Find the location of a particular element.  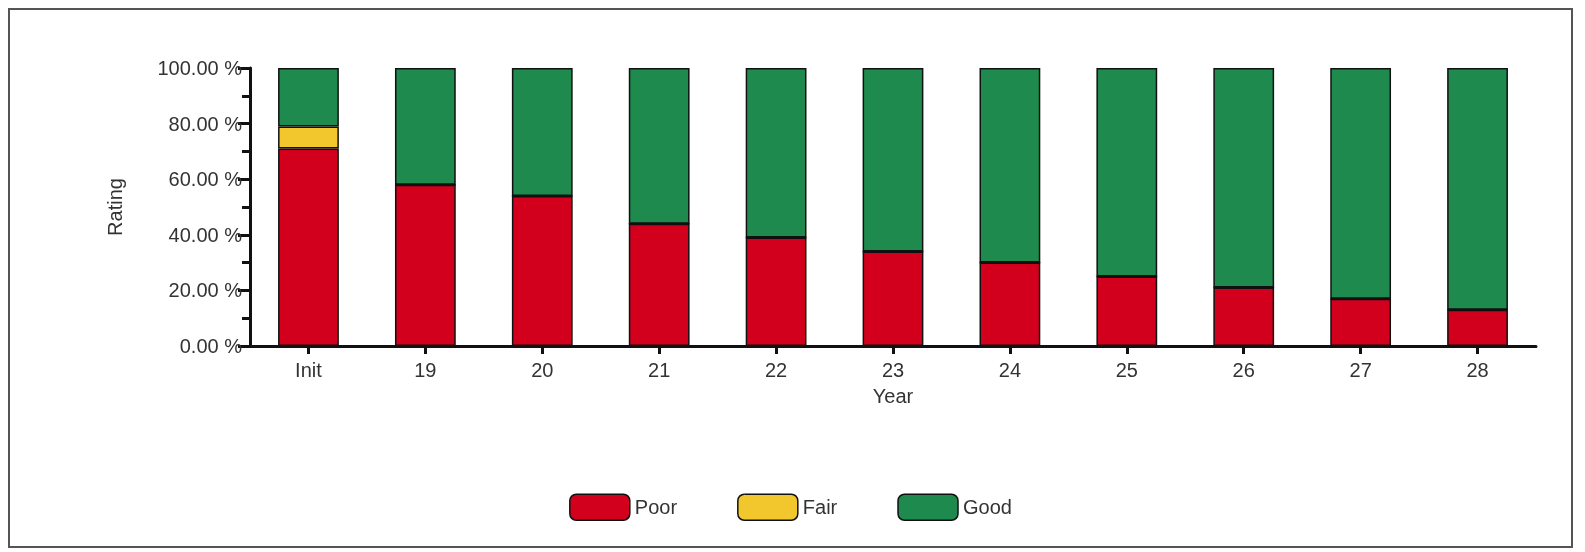

x-tick-label: 23 is located at coordinates (893, 370).